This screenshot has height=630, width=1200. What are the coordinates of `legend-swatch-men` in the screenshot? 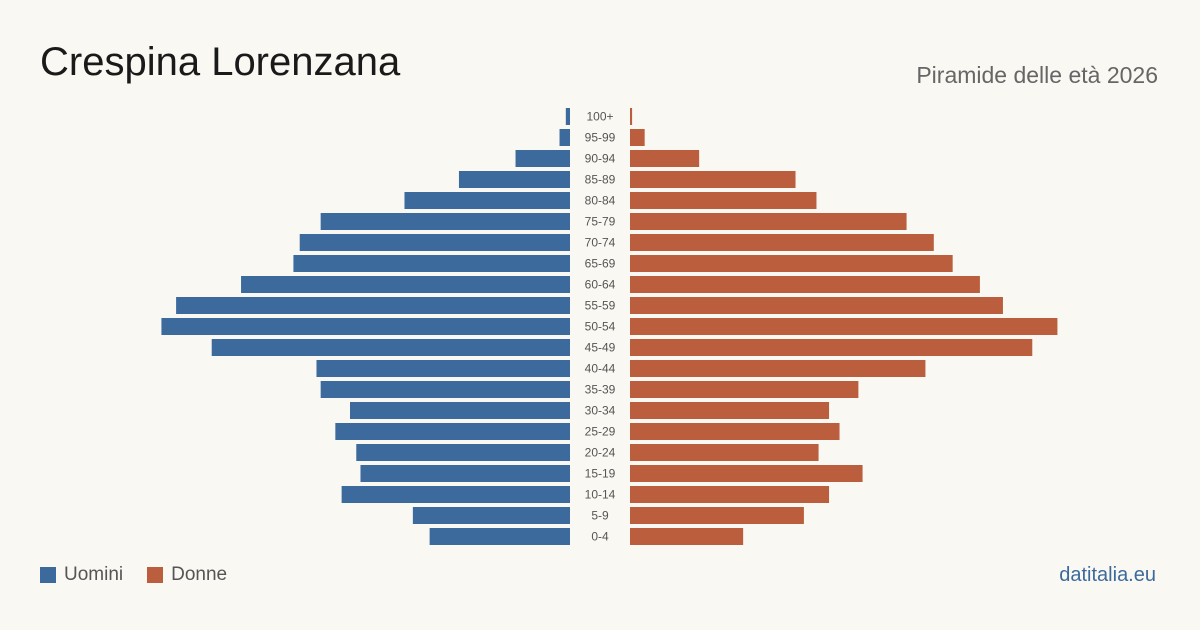 It's located at (48, 575).